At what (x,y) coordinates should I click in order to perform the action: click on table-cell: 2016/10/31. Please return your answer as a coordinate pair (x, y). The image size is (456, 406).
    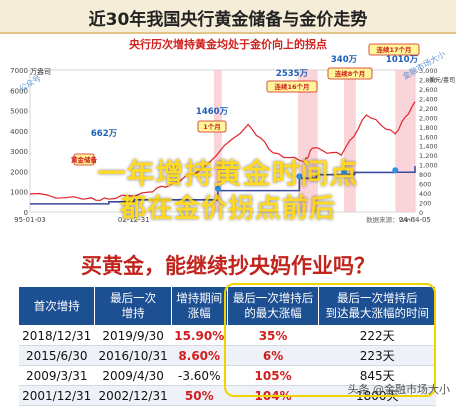
    Looking at the image, I should click on (133, 355).